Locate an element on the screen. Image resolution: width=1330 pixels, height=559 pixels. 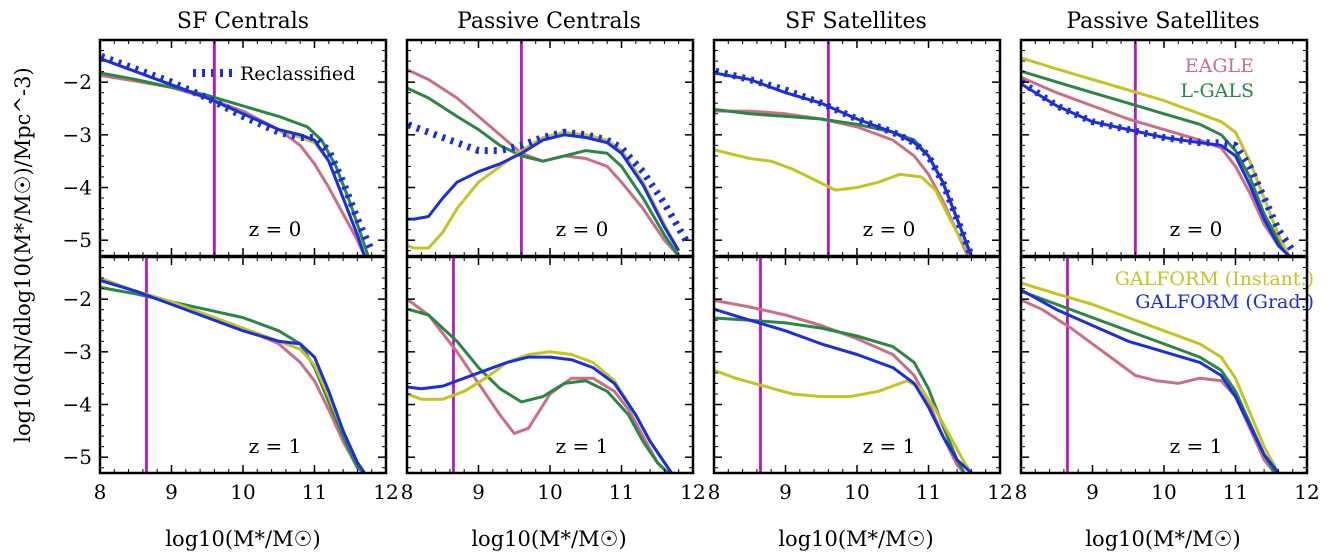
panel-sf-centrals-z-0: −2 −3 −4 −5 z = 0 is located at coordinates (225, 148).